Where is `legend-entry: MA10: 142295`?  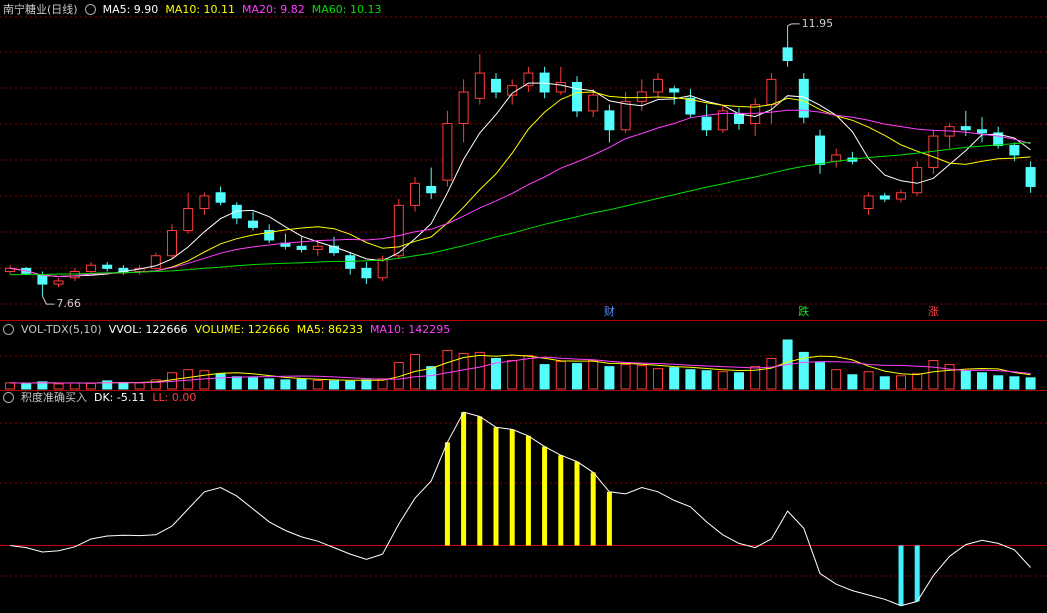
legend-entry: MA10: 142295 is located at coordinates (410, 329).